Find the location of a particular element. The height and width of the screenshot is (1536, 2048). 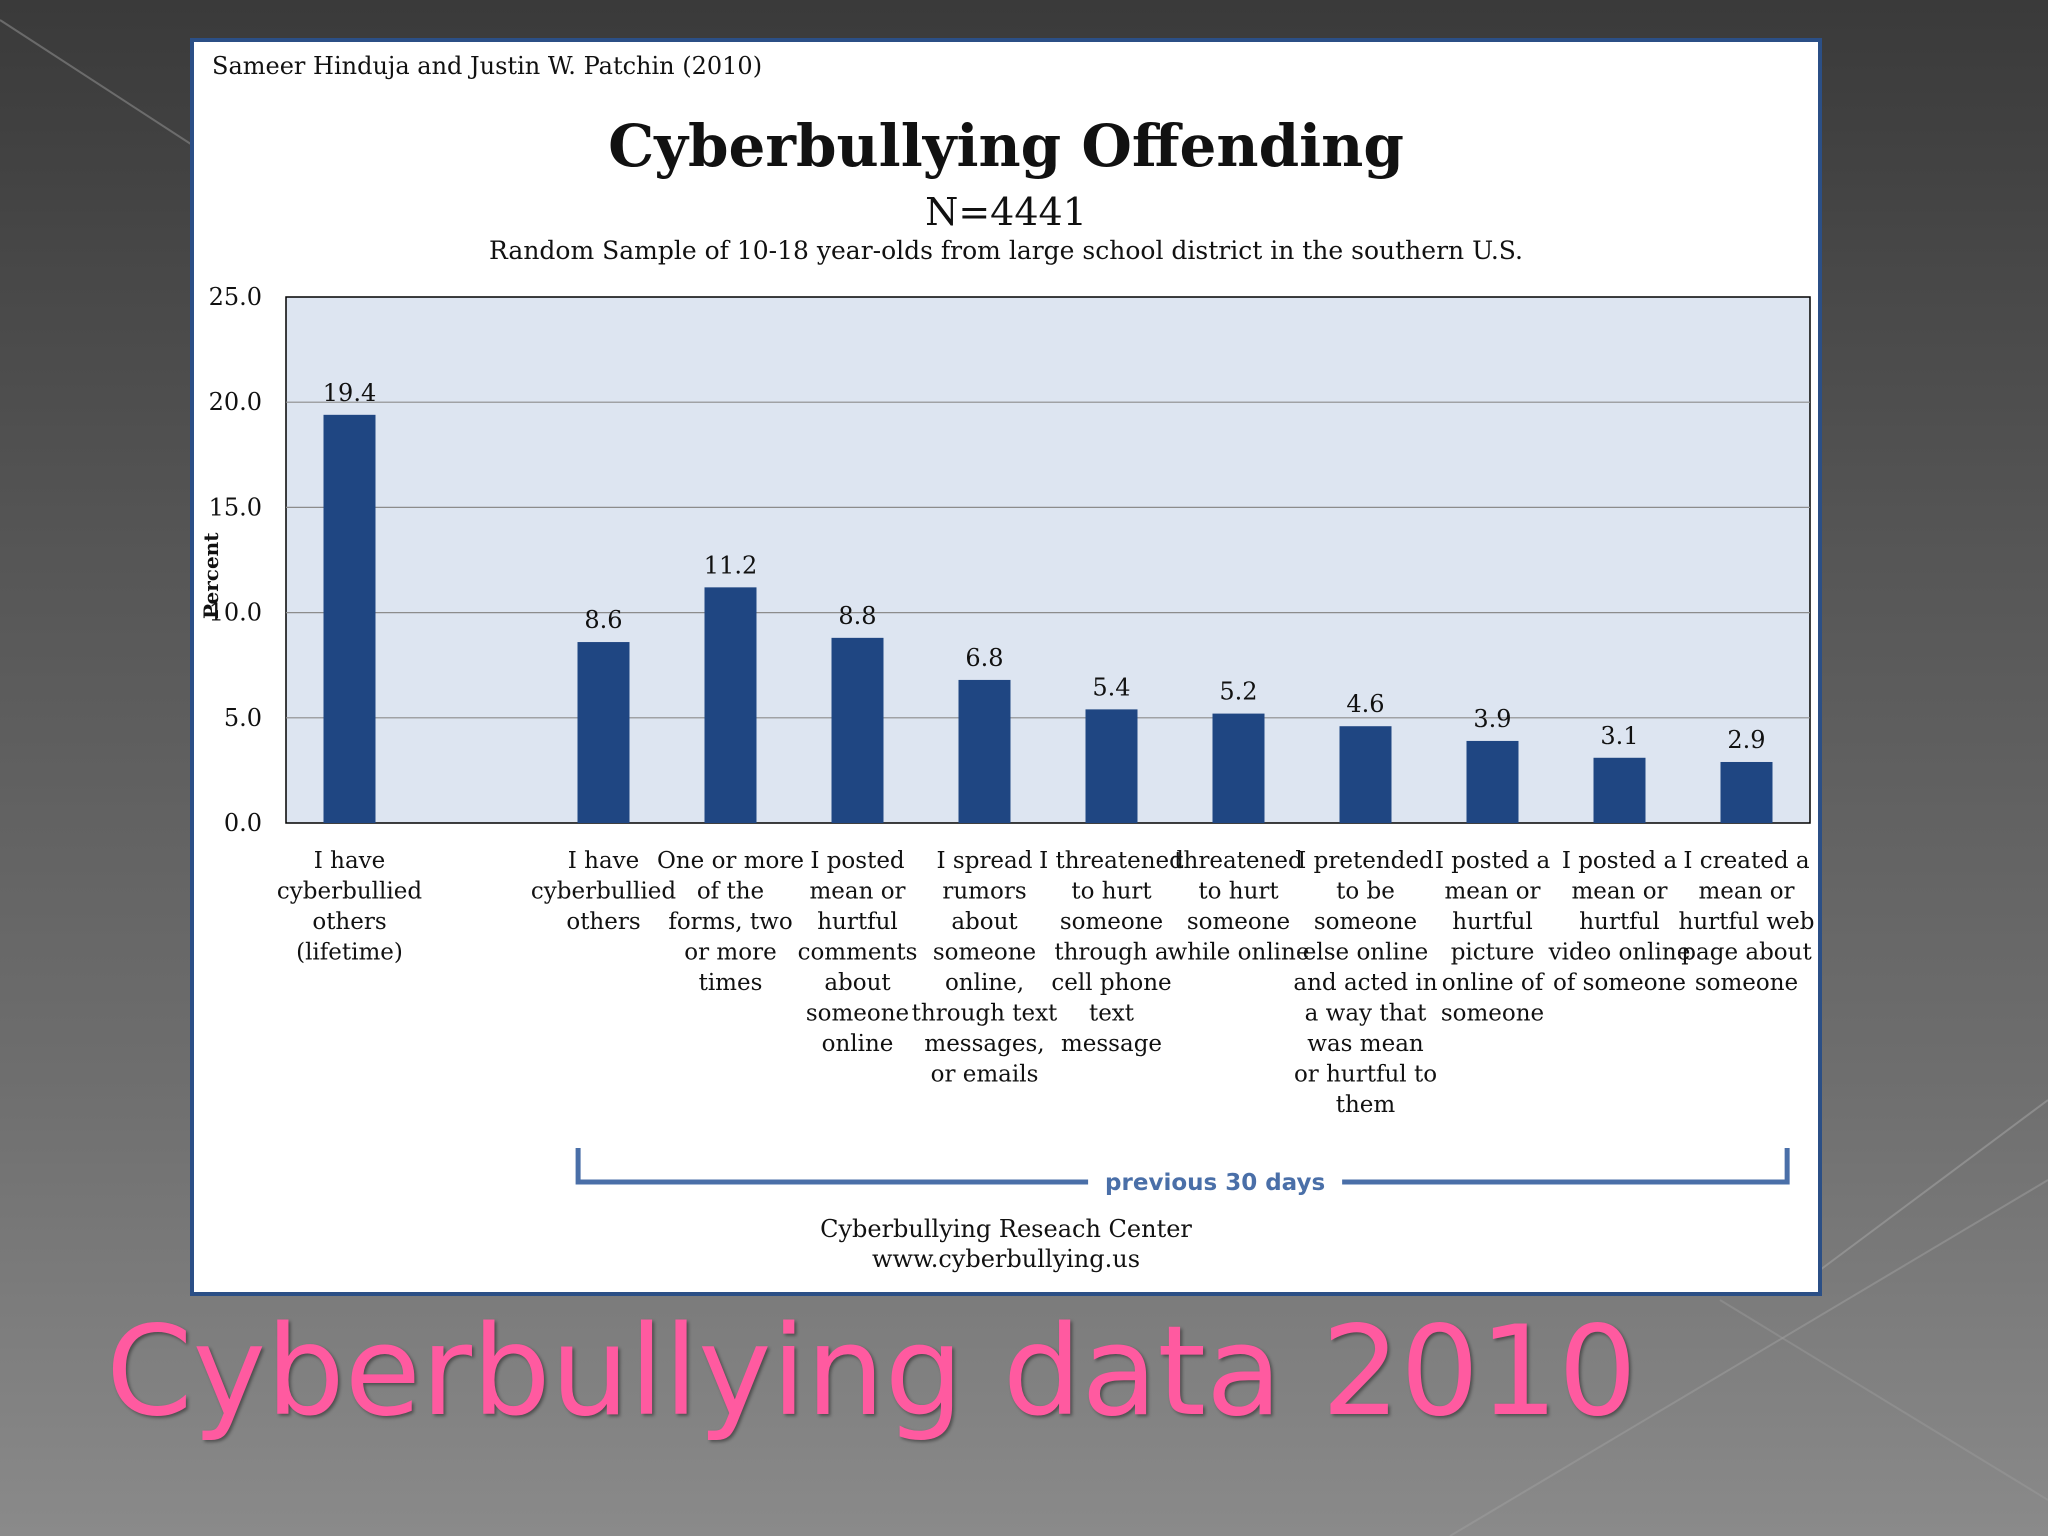

data-label: 3.9 is located at coordinates (1492, 719).